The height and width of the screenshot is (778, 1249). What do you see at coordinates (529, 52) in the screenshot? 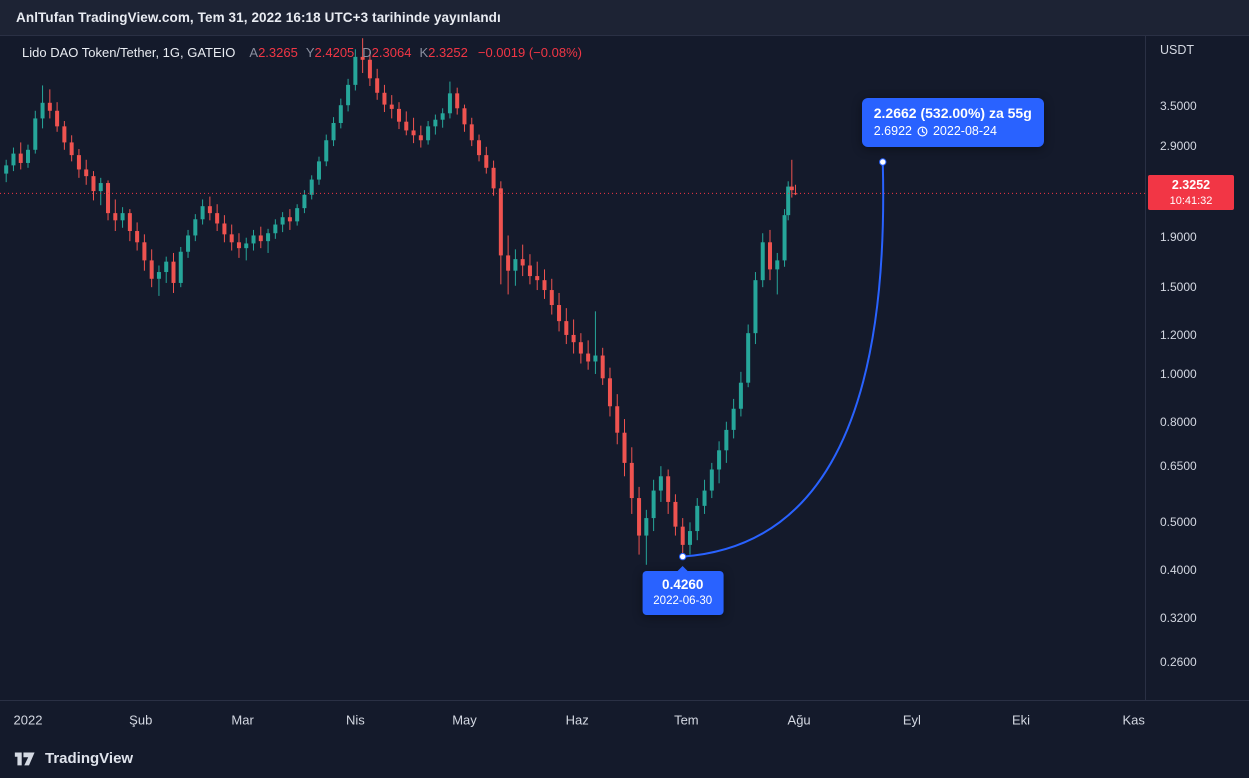
I see `change-value: −0.0019 (−0.08%)` at bounding box center [529, 52].